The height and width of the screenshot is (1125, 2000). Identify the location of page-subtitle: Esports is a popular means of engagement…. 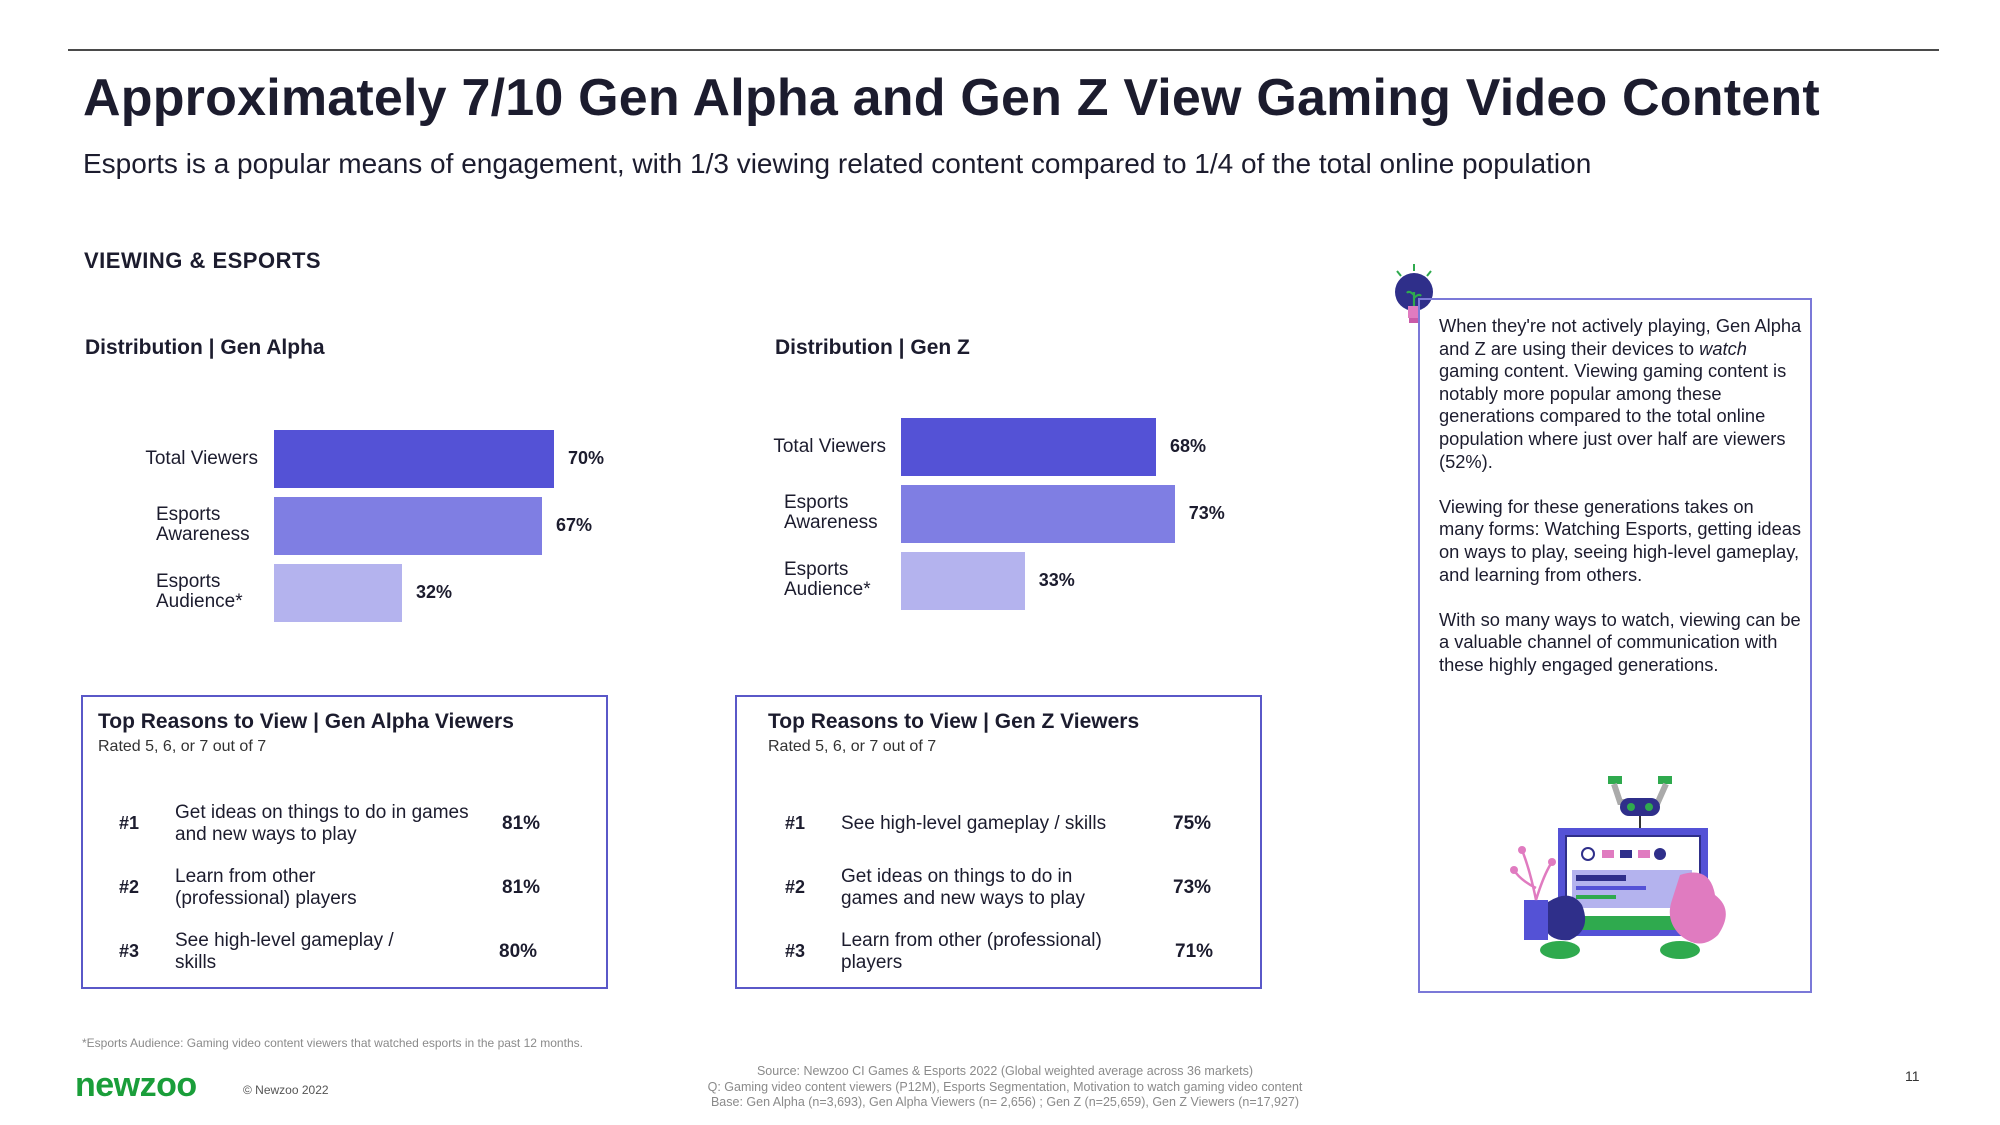
(837, 163).